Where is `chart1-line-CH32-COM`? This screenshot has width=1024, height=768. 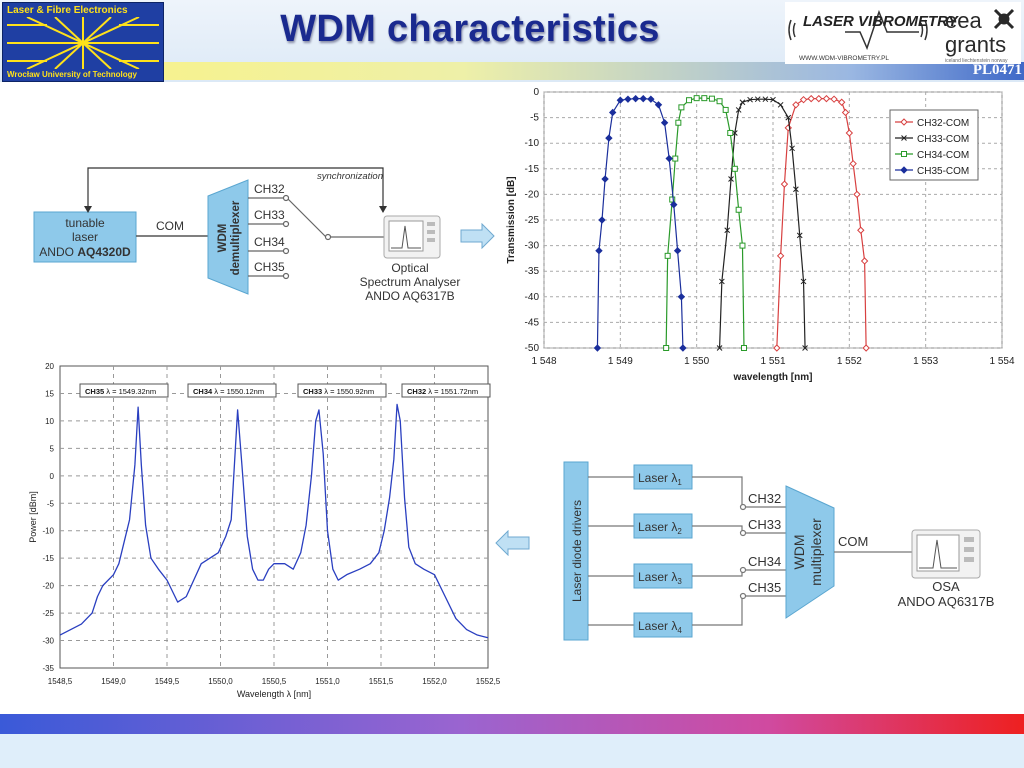 chart1-line-CH32-COM is located at coordinates (821, 223).